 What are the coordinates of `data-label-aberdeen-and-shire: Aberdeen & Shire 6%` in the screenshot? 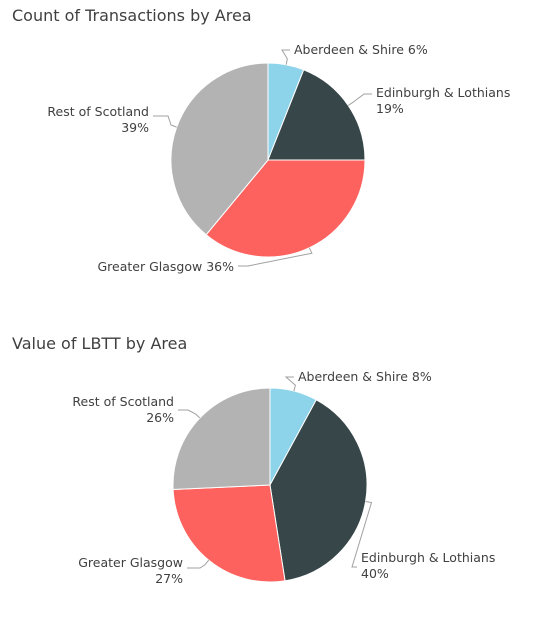 It's located at (361, 49).